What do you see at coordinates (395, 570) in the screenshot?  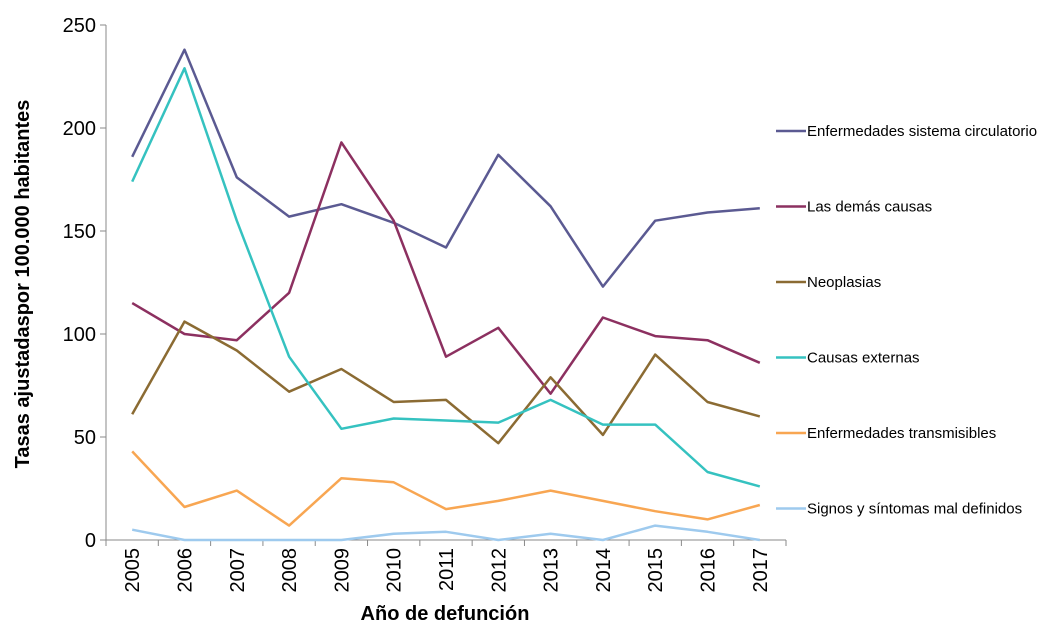 I see `x-tick-label: 2010` at bounding box center [395, 570].